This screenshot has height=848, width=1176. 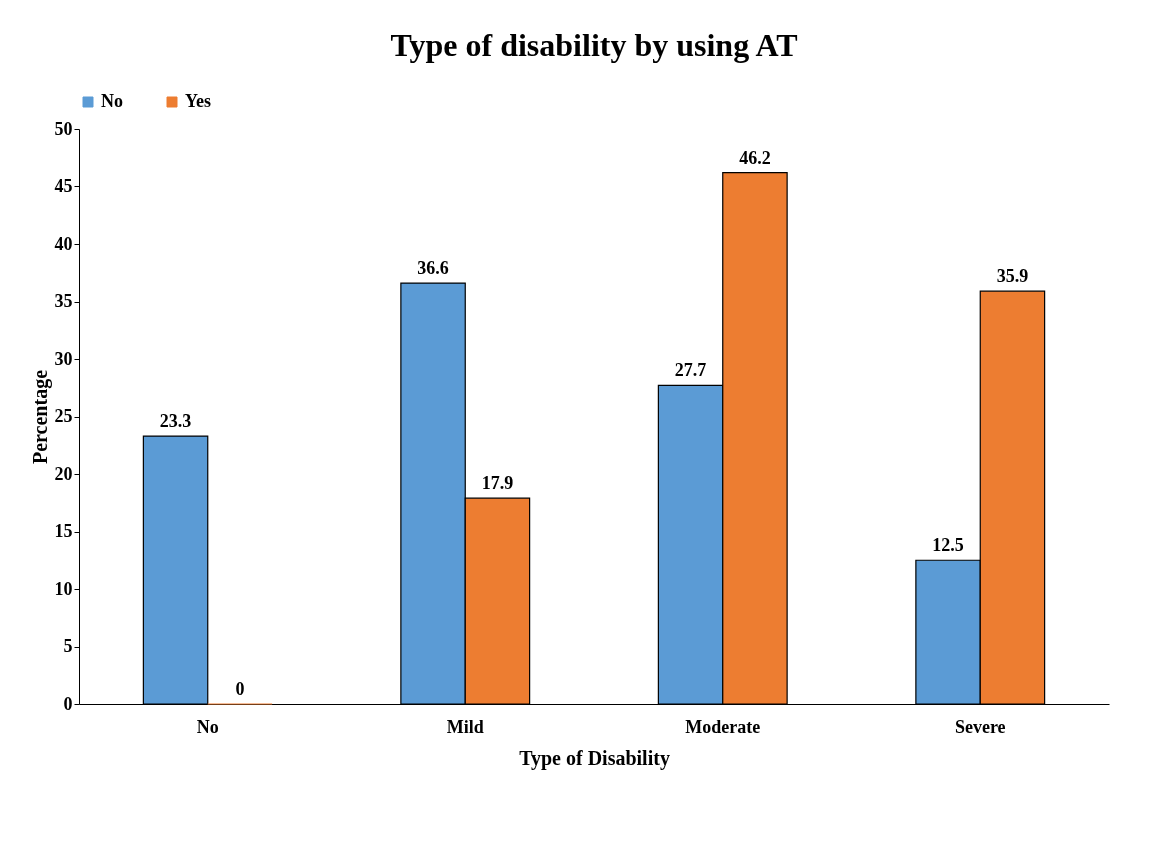 What do you see at coordinates (980, 726) in the screenshot?
I see `x-tick-label: Severe` at bounding box center [980, 726].